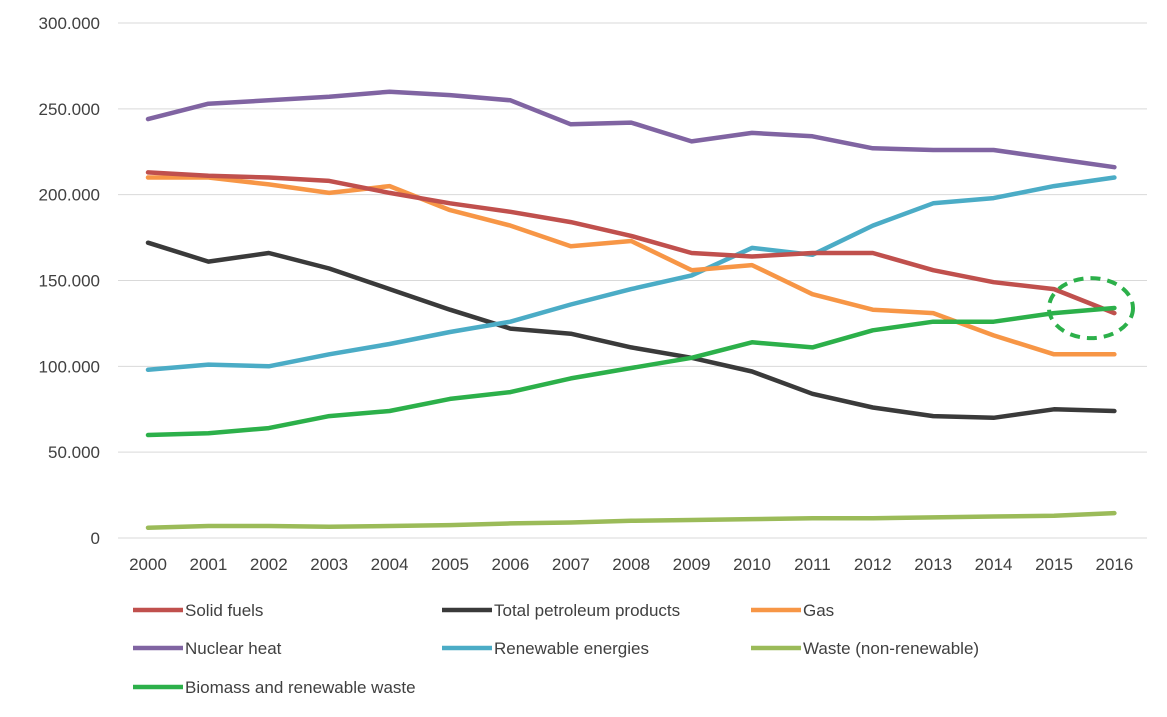 The width and height of the screenshot is (1167, 717). Describe the element at coordinates (233, 648) in the screenshot. I see `legend-label: Nuclear heat` at that location.